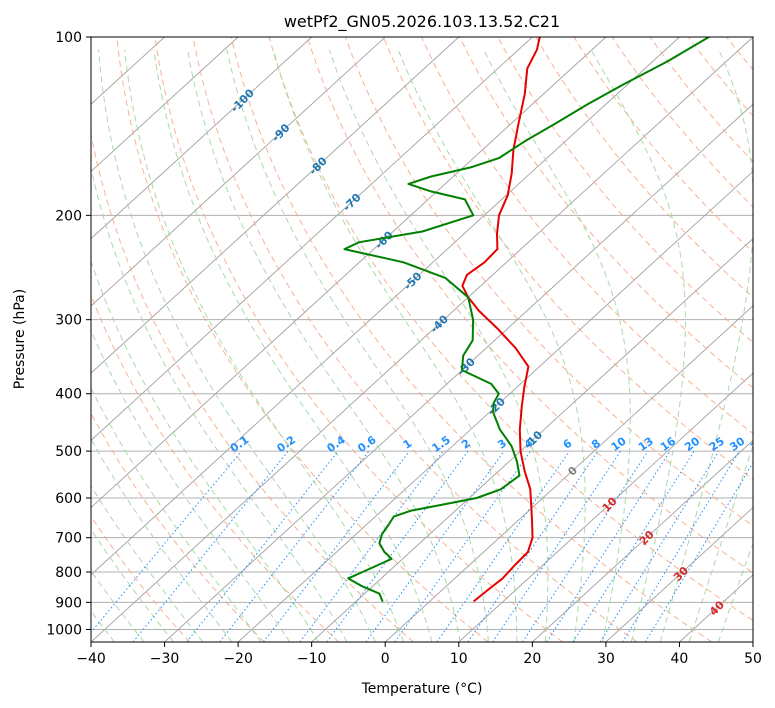  I want to click on y-tick-label: 600, so click(68, 499).